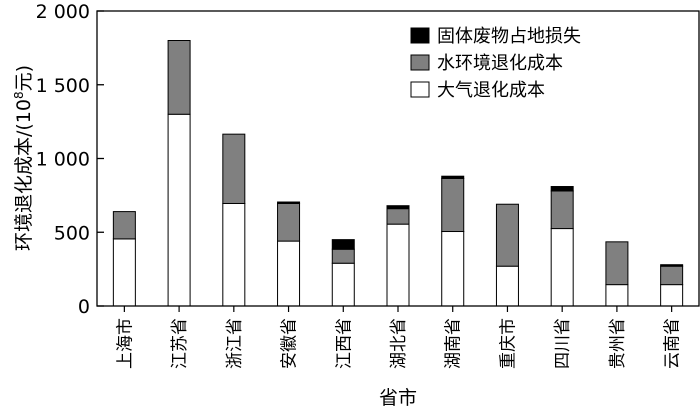 The image size is (700, 412). I want to click on y-axis-title-main: 环境退化成本/(10, so click(24, 175).